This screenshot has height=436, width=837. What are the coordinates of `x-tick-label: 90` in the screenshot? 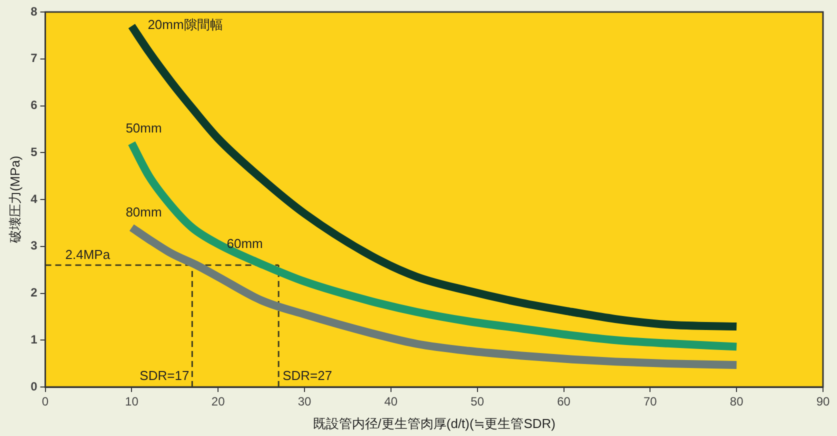 It's located at (823, 401).